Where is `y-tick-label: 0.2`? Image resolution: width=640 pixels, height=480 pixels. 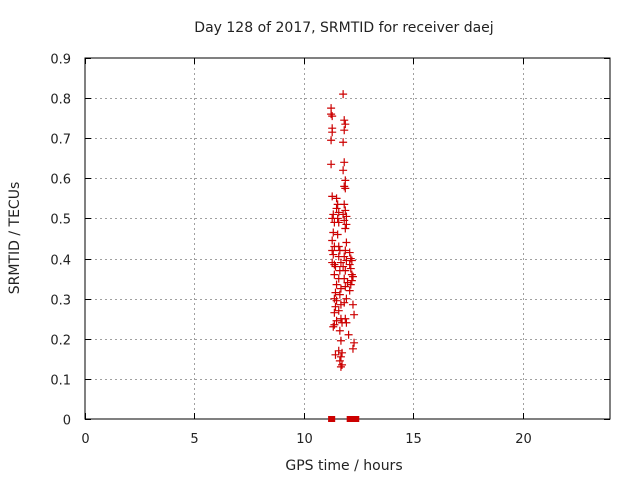 y-tick-label: 0.2 is located at coordinates (60, 341).